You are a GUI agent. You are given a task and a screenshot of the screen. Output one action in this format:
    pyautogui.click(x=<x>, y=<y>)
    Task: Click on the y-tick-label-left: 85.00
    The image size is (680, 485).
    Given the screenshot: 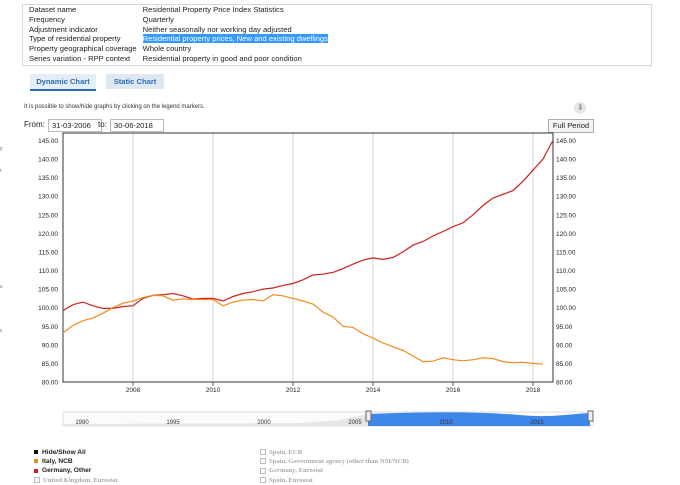 What is the action you would take?
    pyautogui.click(x=50, y=364)
    